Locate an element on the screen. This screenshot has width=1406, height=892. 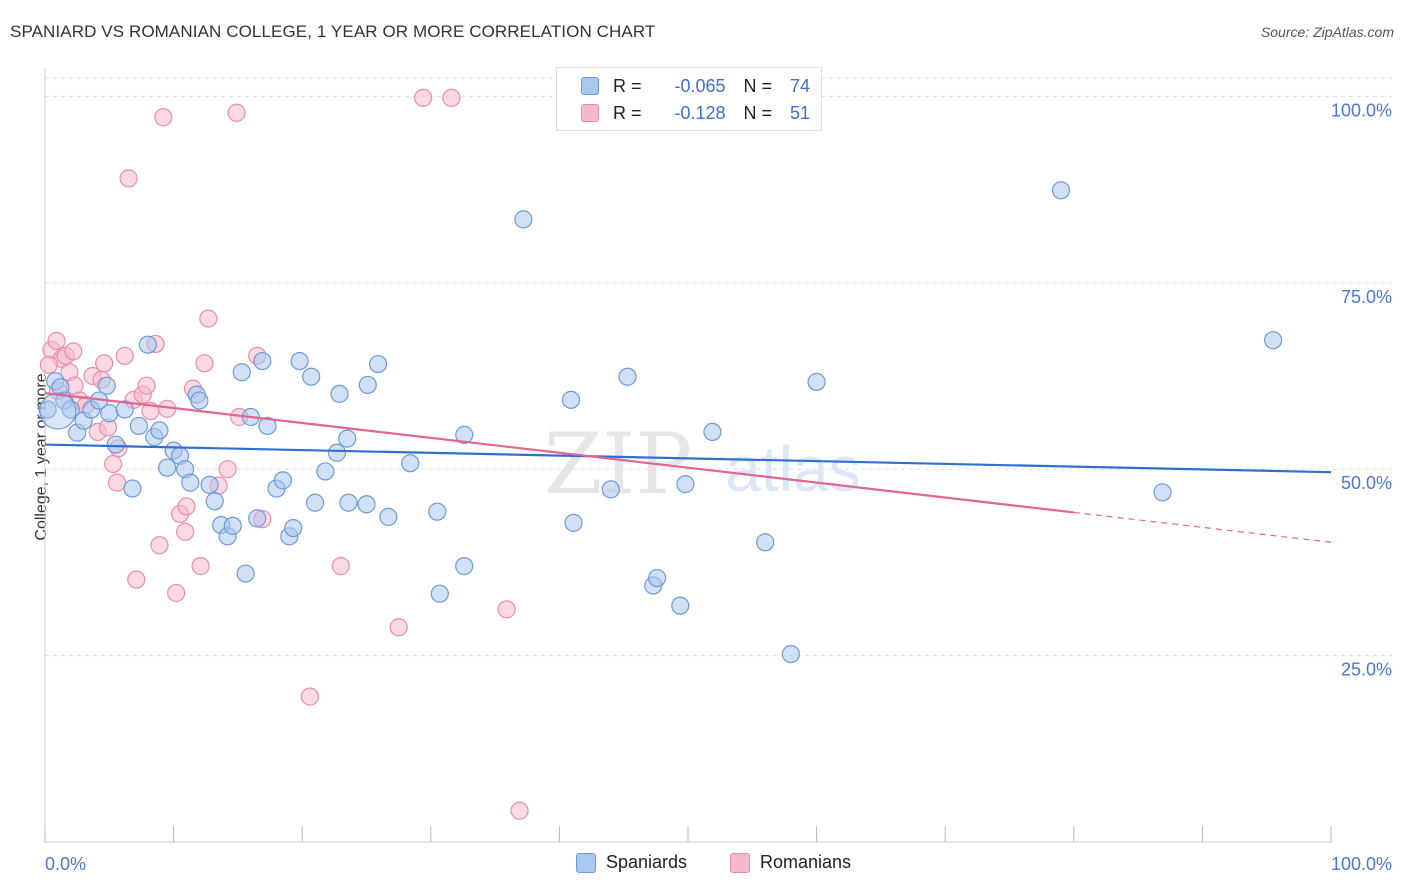
romanians-legend-swatch is located at coordinates (740, 862).